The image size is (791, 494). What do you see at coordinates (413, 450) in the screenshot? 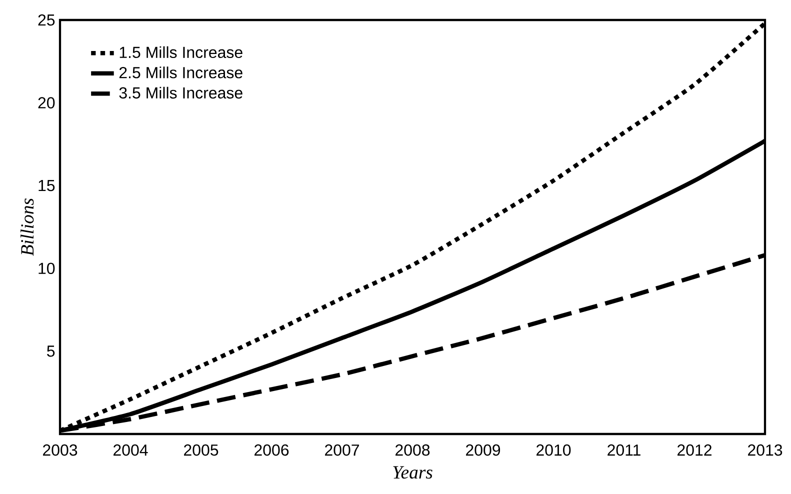
I see `x-tick-label: 2008` at bounding box center [413, 450].